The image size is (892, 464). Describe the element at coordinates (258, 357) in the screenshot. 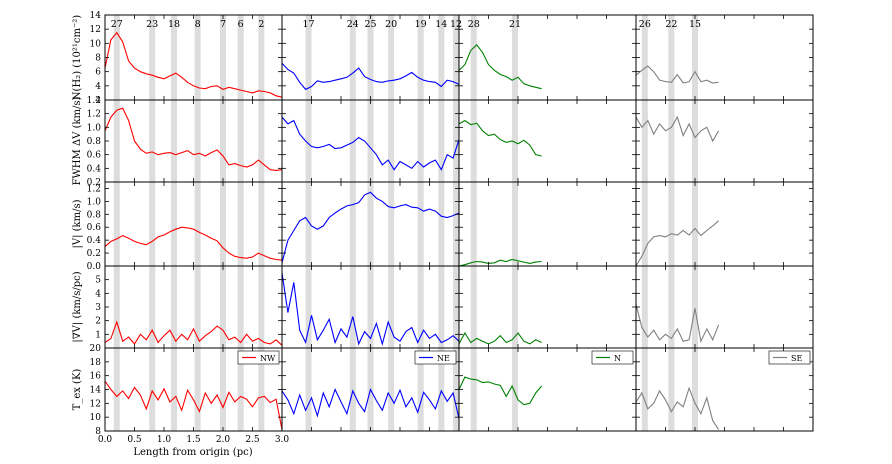

I see `legend-box-NW` at that location.